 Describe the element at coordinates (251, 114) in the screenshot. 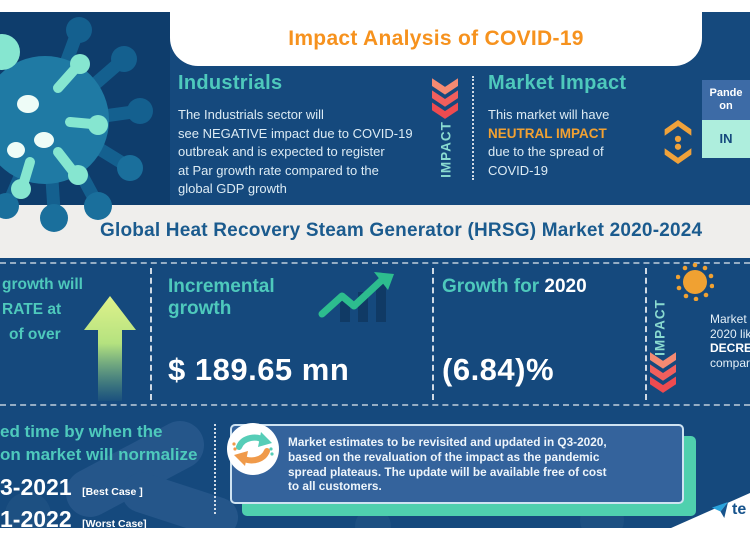

I see `industrials-line: The Industrials sector will` at that location.